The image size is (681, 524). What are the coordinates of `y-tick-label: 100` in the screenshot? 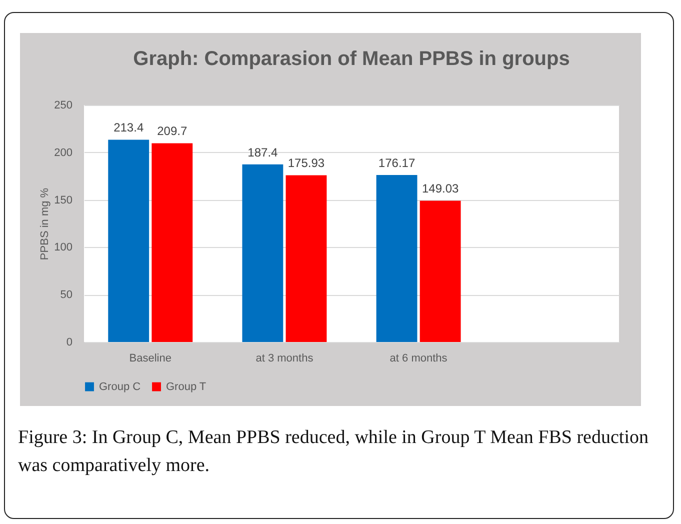 It's located at (63, 248).